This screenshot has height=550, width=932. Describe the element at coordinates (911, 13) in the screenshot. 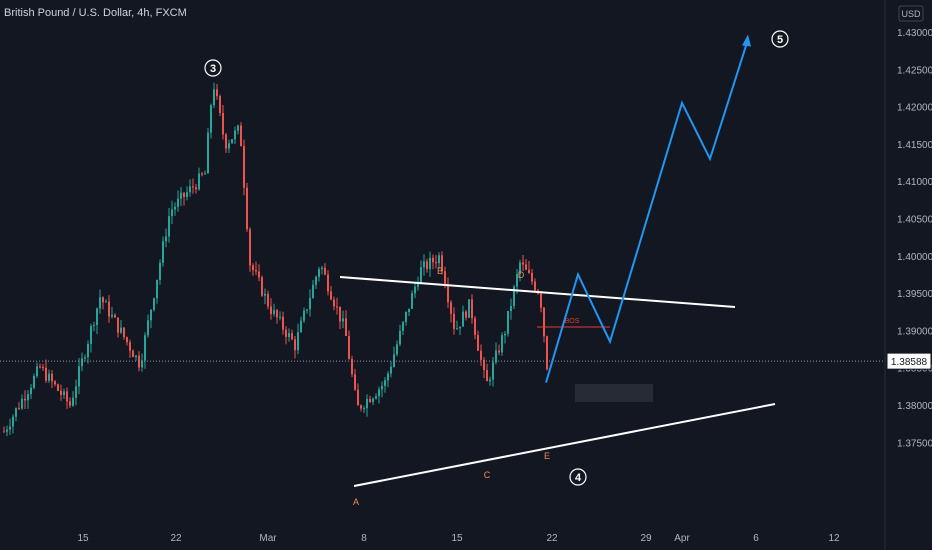

I see `currency-button` at that location.